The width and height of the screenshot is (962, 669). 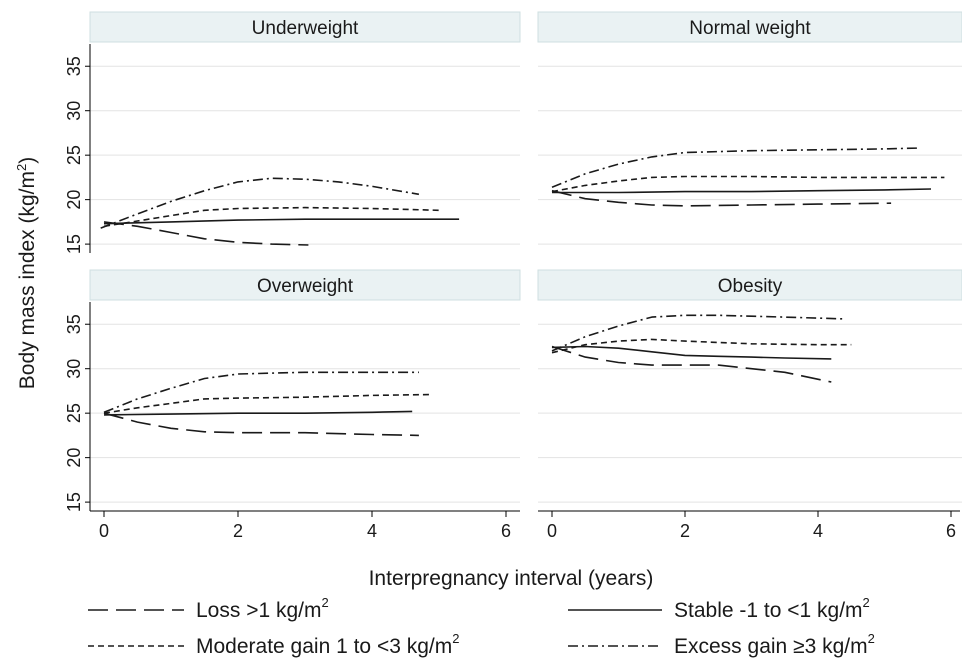 I want to click on x-axis-label: Interpregnancy interval (years), so click(x=511, y=578).